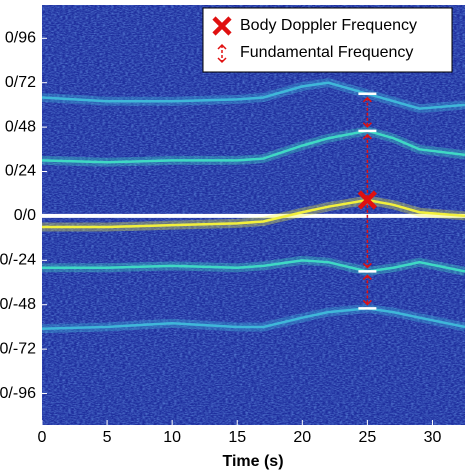 The width and height of the screenshot is (474, 474). Describe the element at coordinates (42, 437) in the screenshot. I see `x-tick-label: 0` at that location.